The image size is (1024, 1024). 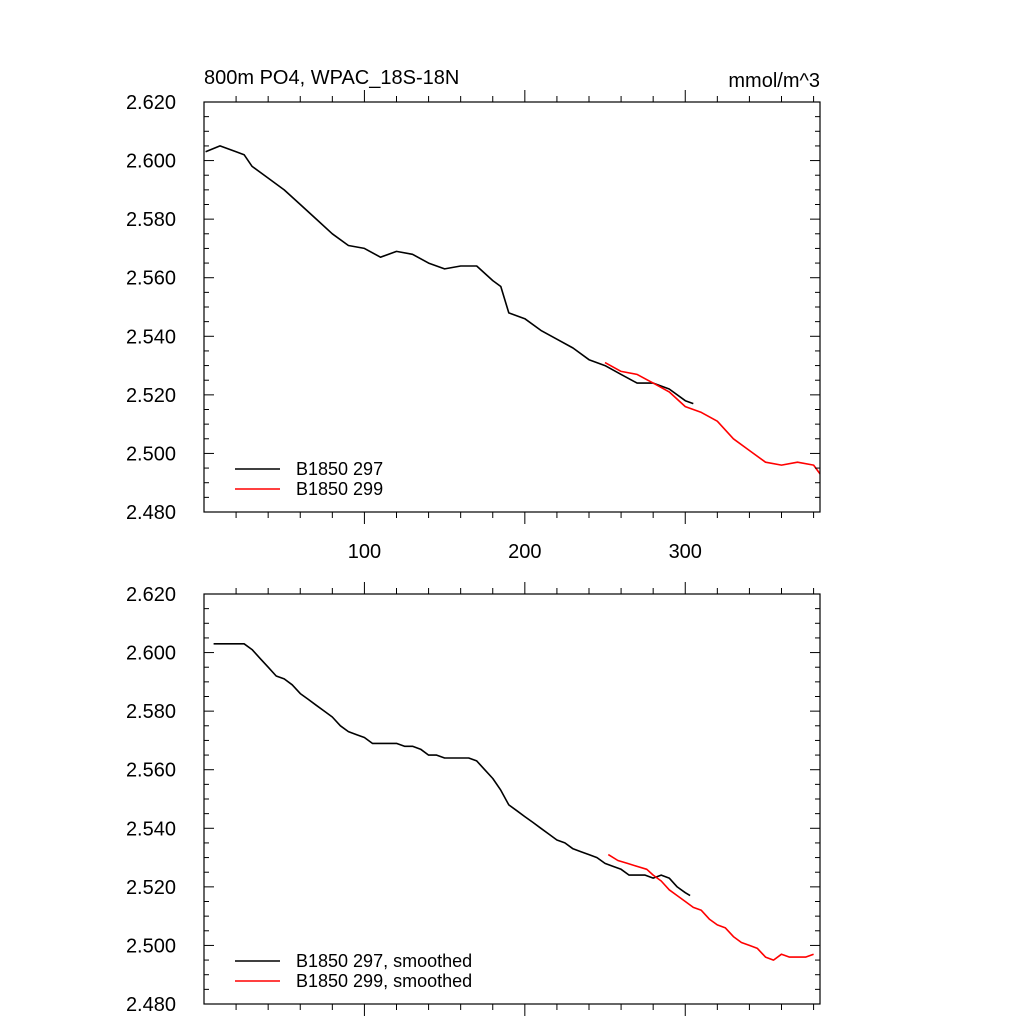 What do you see at coordinates (774, 81) in the screenshot?
I see `units-label: mmol/m^3` at bounding box center [774, 81].